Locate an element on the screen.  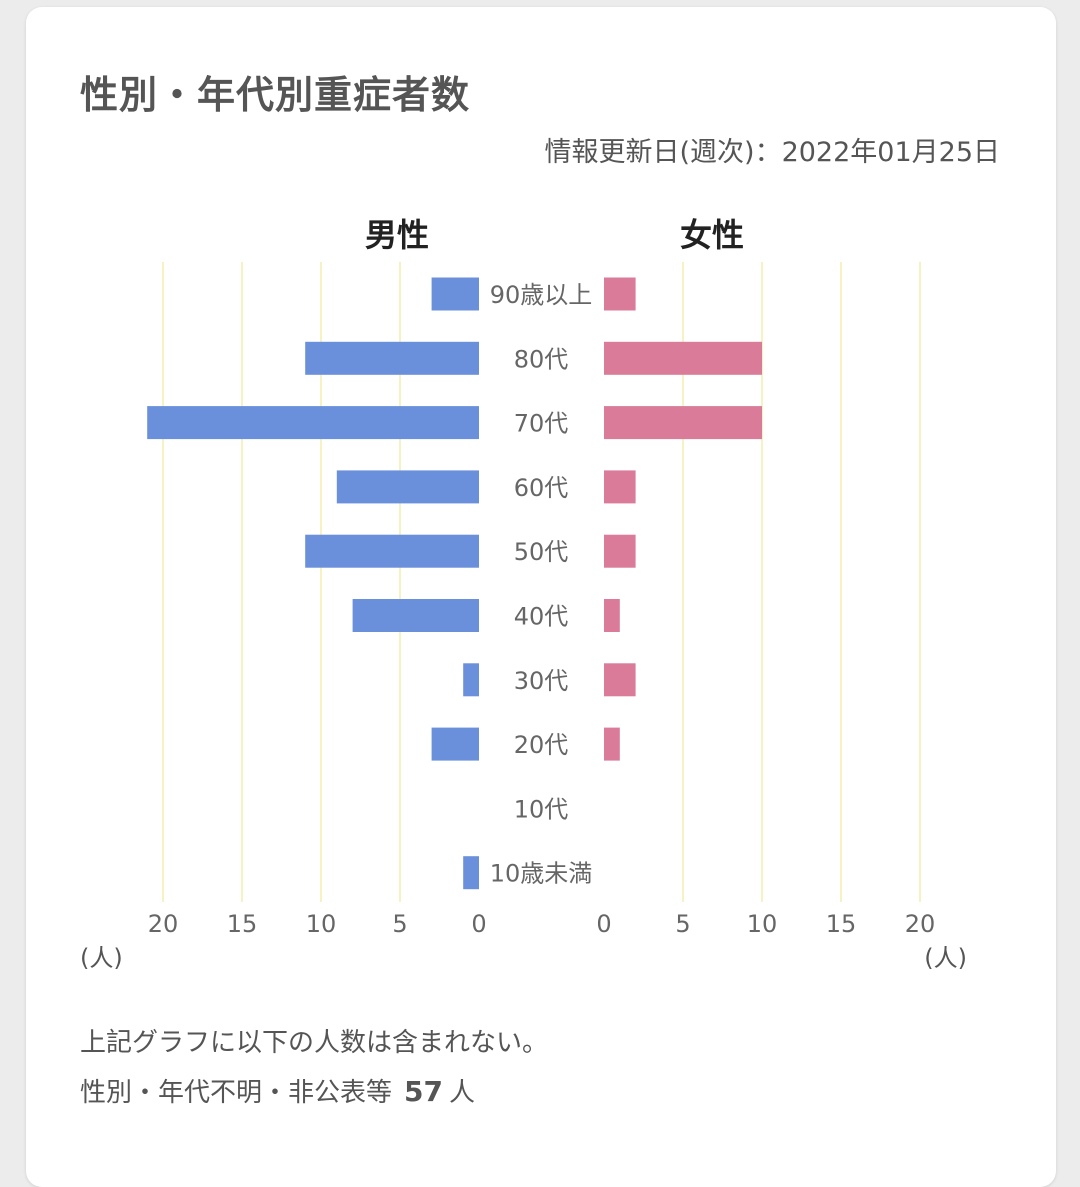
female-tick-label: 15 is located at coordinates (841, 924).